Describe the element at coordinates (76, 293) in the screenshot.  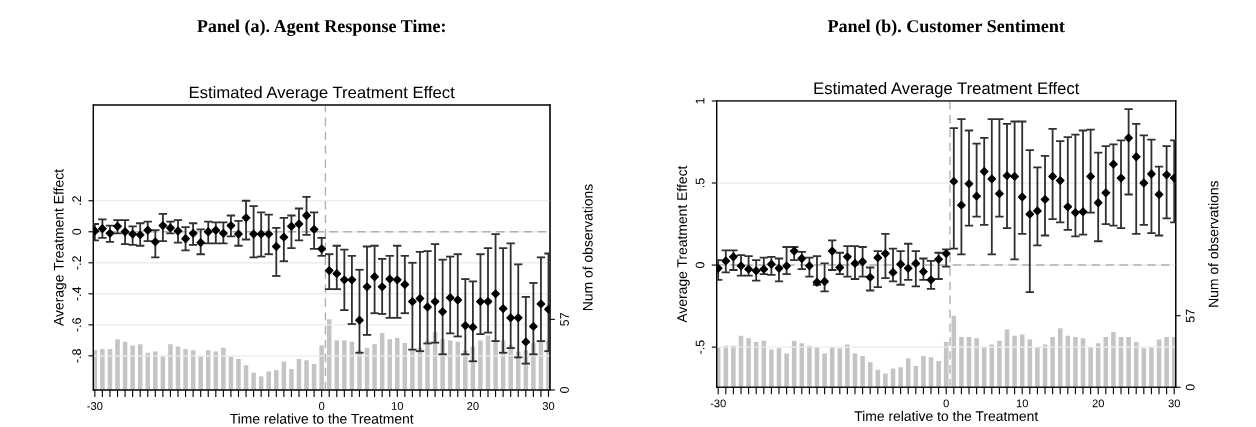
I see `y-tick-label: -.4` at that location.